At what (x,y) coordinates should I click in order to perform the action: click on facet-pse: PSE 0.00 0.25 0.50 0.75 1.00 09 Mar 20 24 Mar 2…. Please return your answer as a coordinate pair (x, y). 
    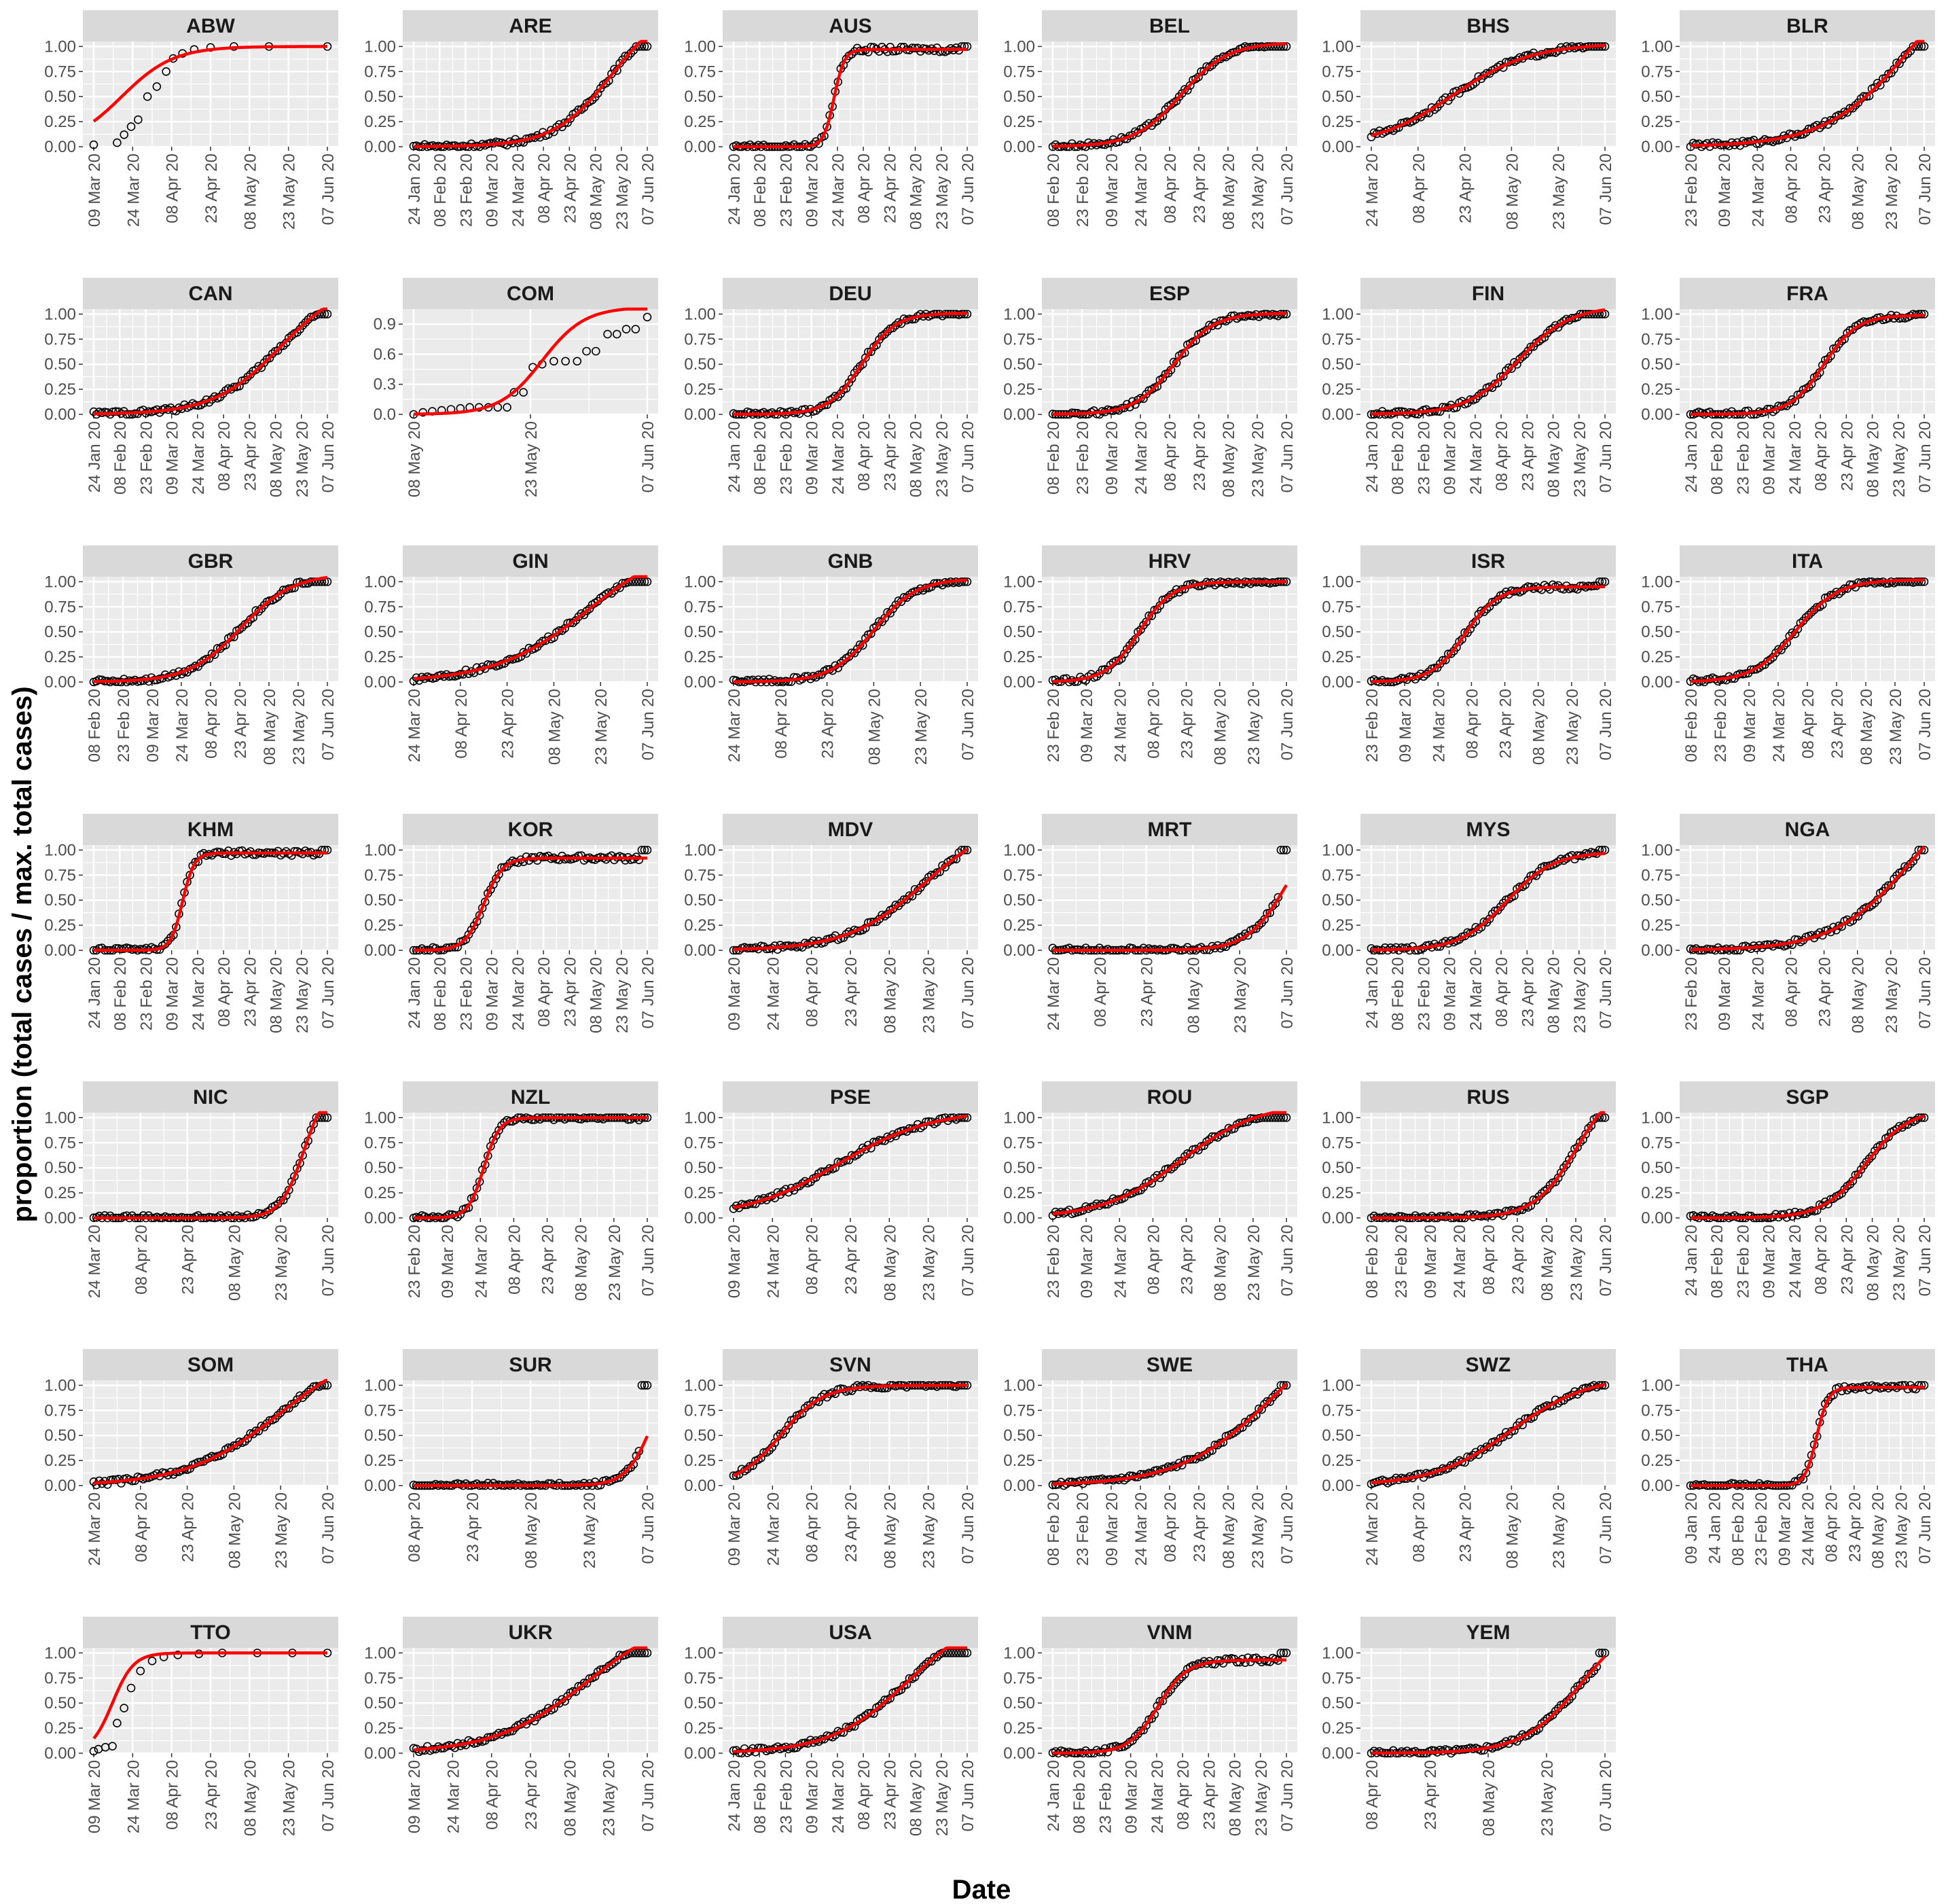
    Looking at the image, I should click on (831, 1191).